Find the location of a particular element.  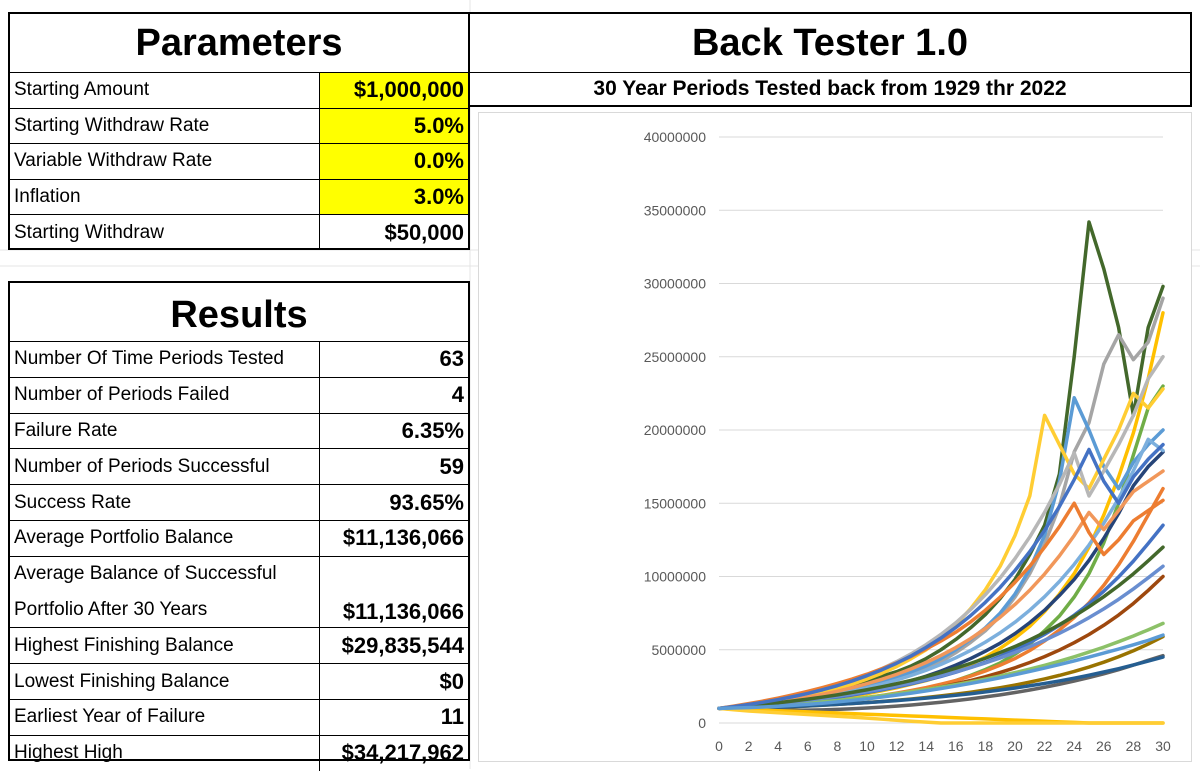

result-label: Earliest Year of Failure is located at coordinates (165, 717).